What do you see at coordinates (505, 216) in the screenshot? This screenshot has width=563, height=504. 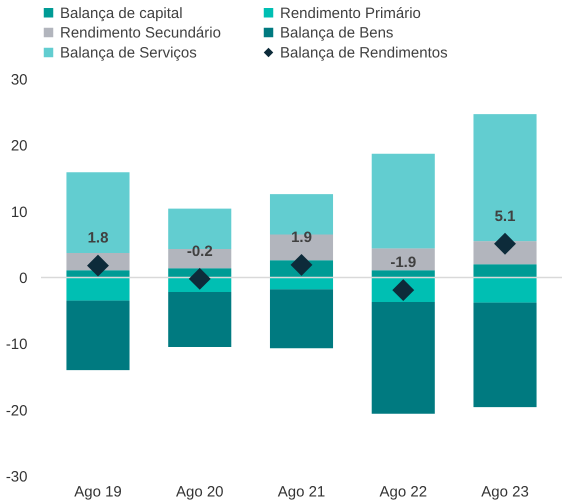 I see `data-label: 5.1` at bounding box center [505, 216].